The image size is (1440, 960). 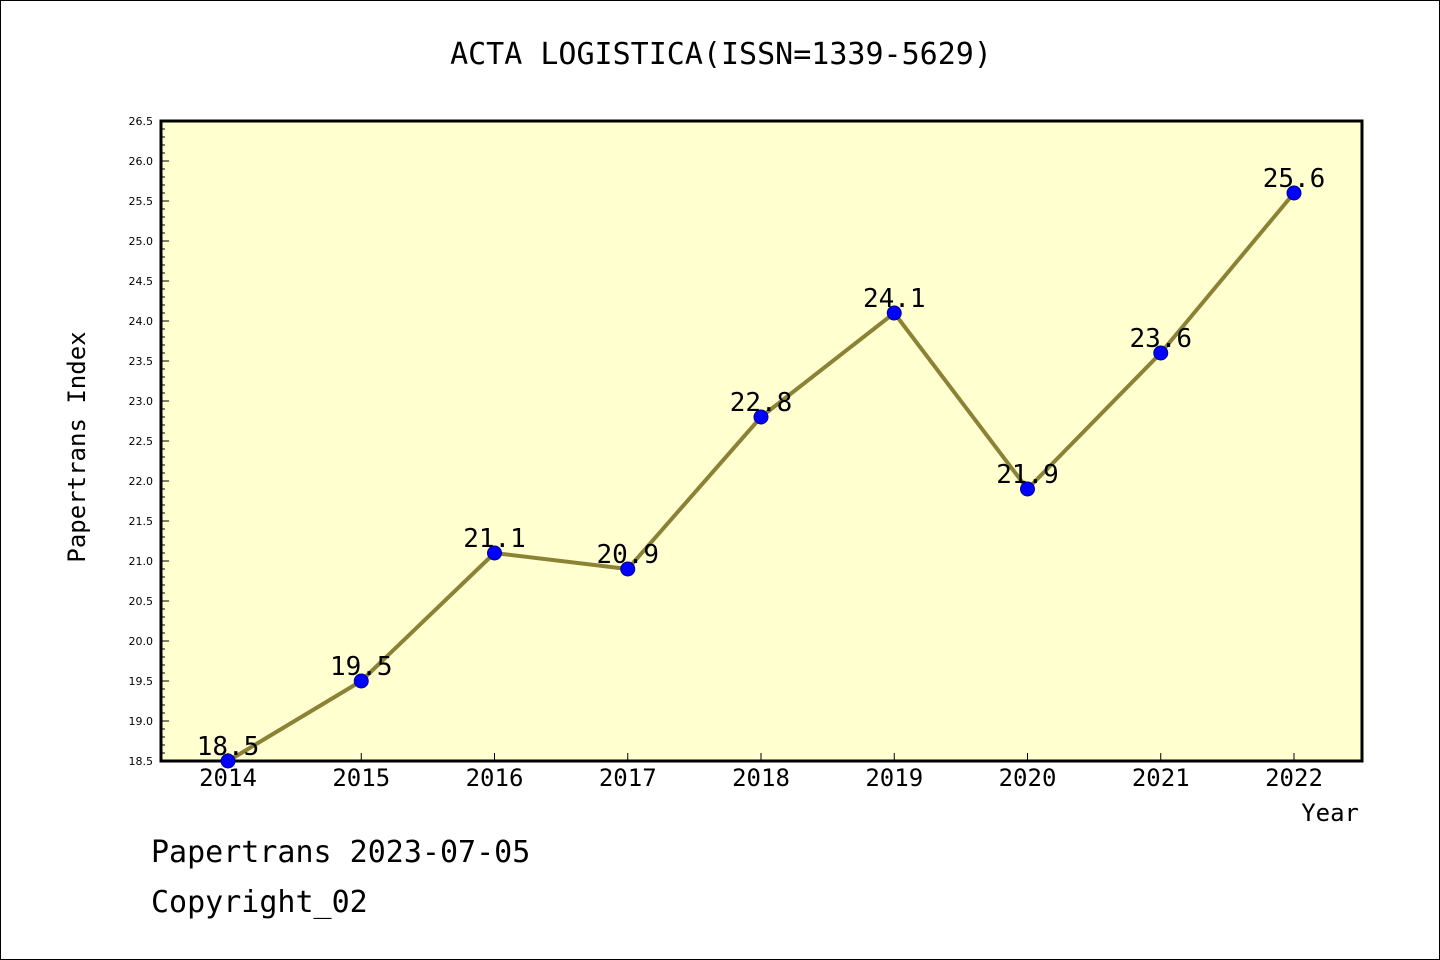 What do you see at coordinates (141, 481) in the screenshot?
I see `y-tick-label: 22.0` at bounding box center [141, 481].